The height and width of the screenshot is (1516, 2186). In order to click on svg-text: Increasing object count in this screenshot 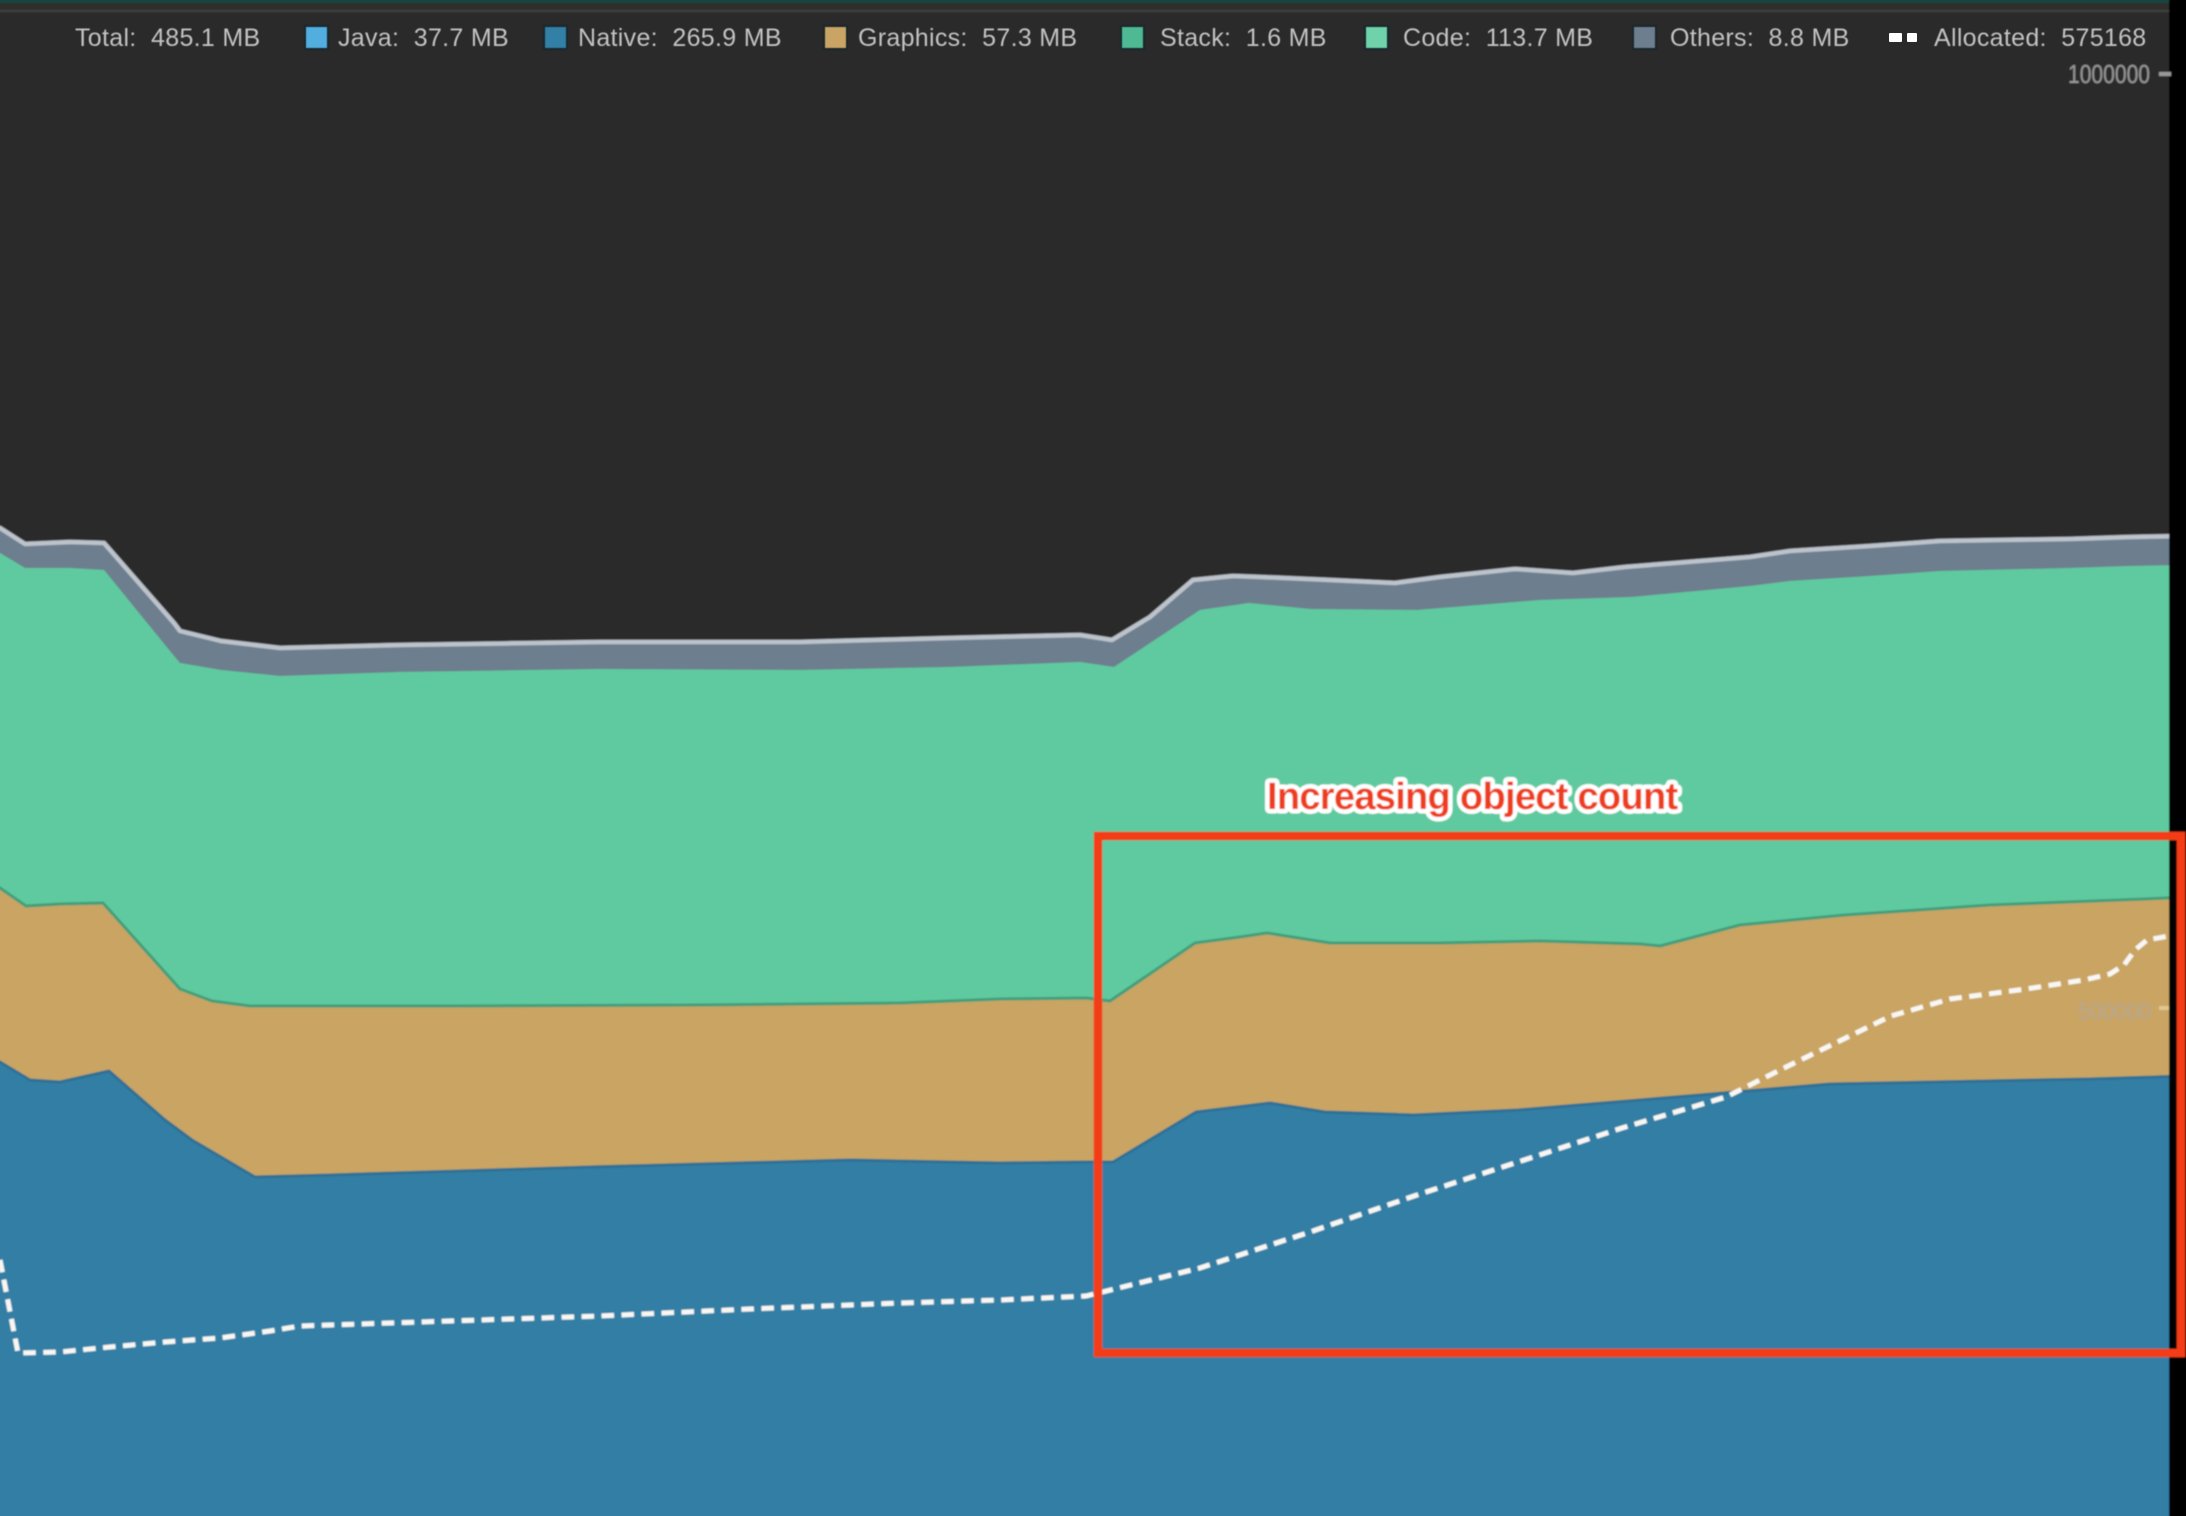, I will do `click(1472, 797)`.